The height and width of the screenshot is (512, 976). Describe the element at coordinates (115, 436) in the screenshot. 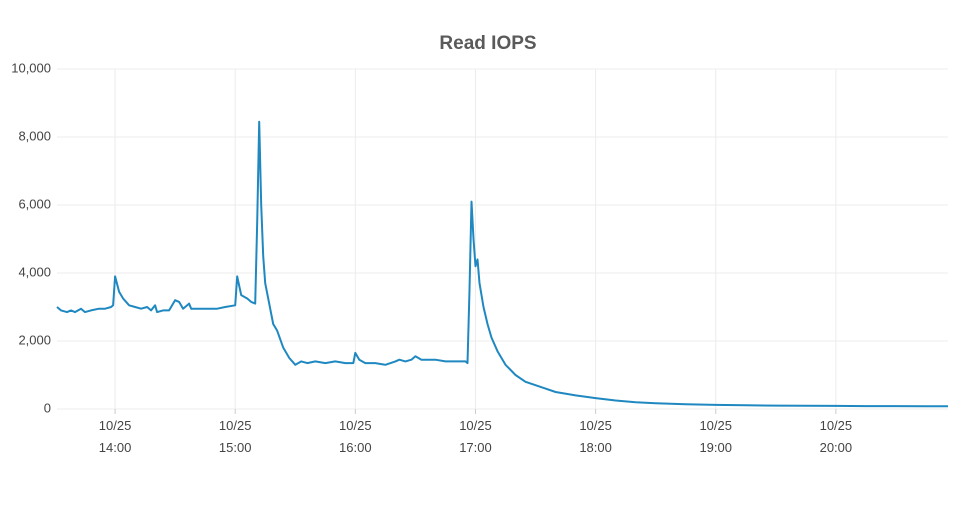

I see `x-tick-label: 10/25 14:00` at that location.